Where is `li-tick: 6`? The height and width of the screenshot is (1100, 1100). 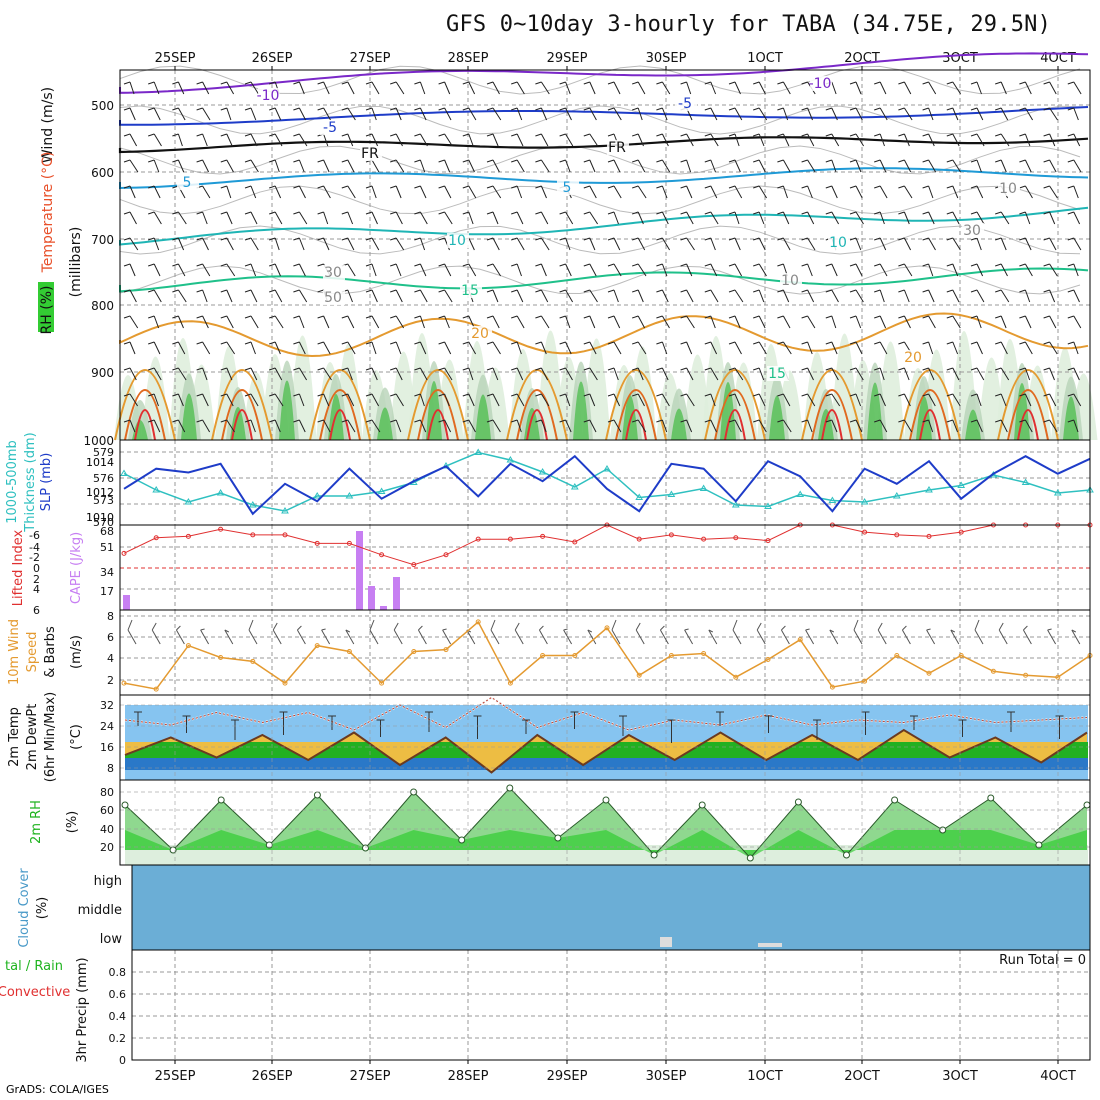
li-tick: 6 is located at coordinates (36, 610).